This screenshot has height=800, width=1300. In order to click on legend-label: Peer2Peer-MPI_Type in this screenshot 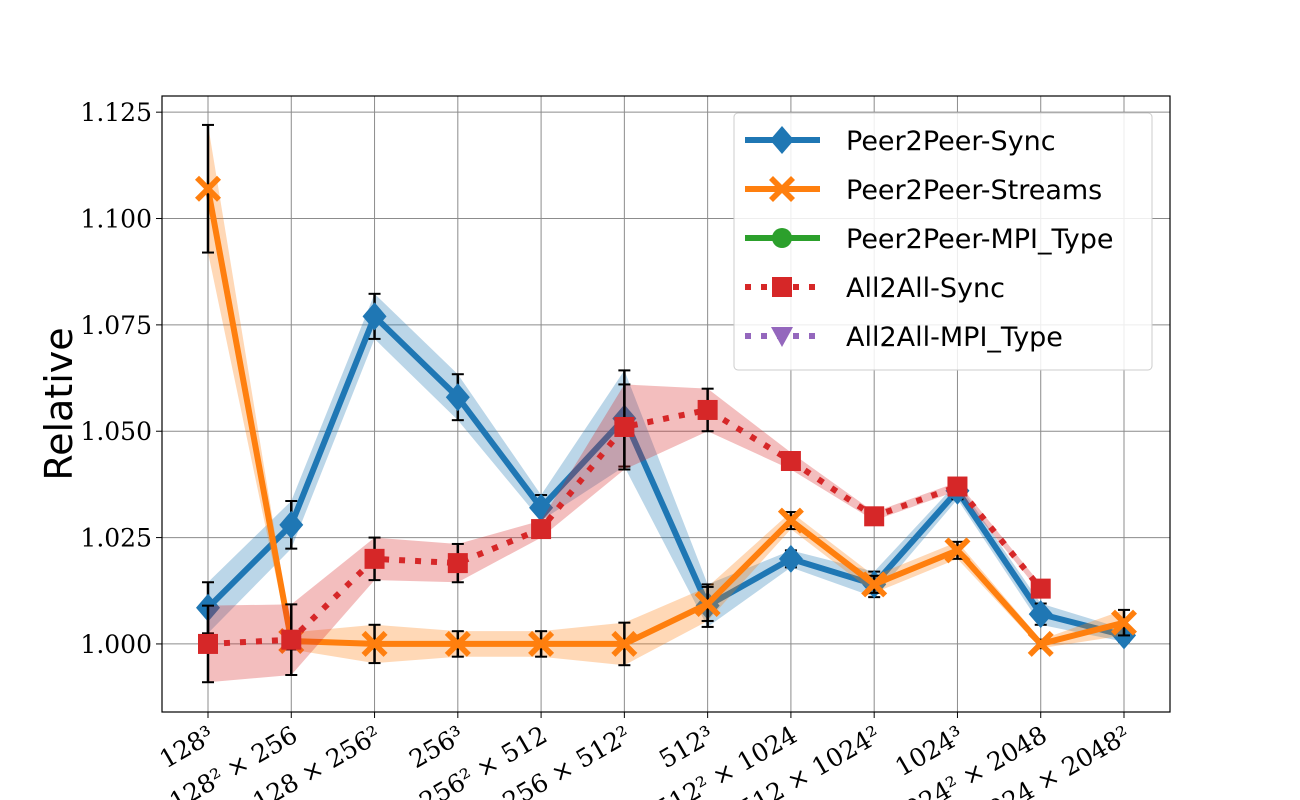, I will do `click(980, 239)`.